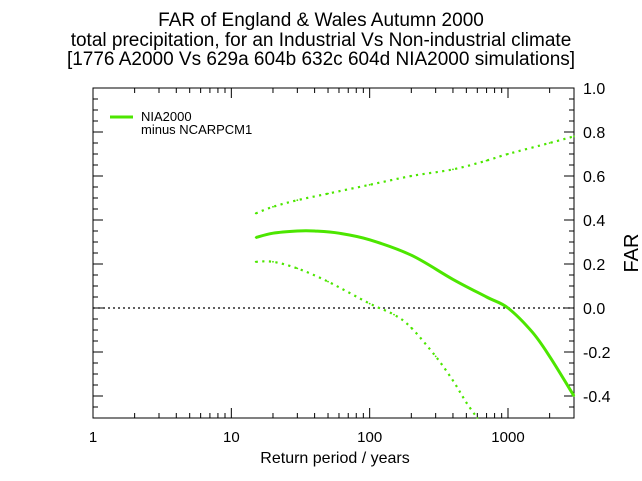 The width and height of the screenshot is (642, 481). I want to click on y-tick-label: 0.8, so click(594, 133).